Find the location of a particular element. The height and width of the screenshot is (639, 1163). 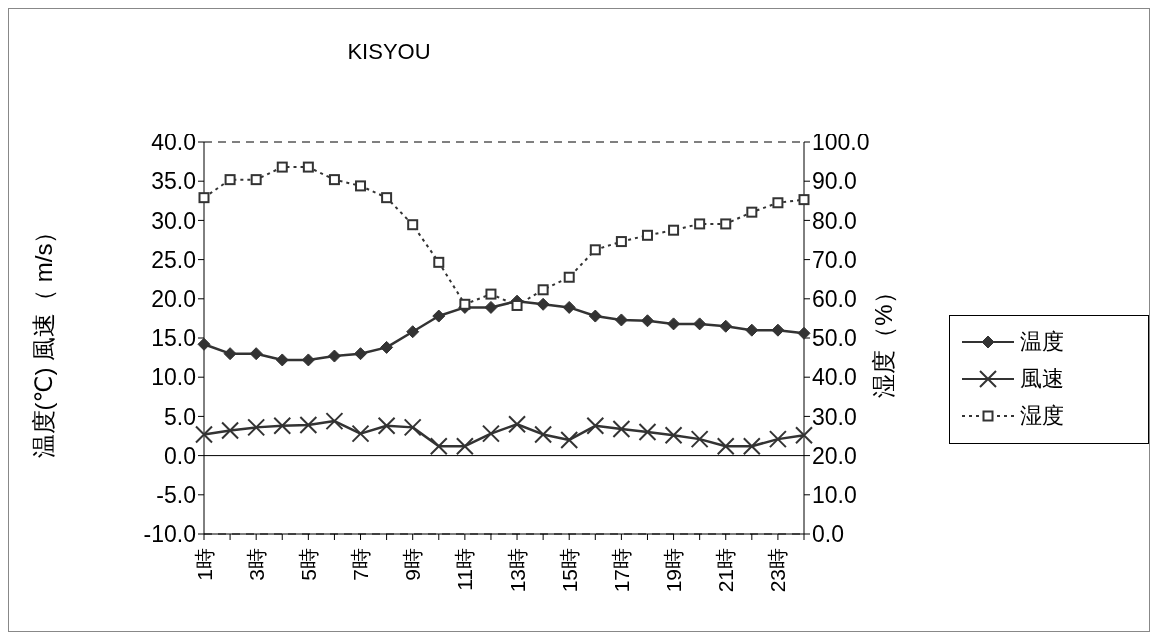

y2-tick-label: 50.0 is located at coordinates (834, 338).